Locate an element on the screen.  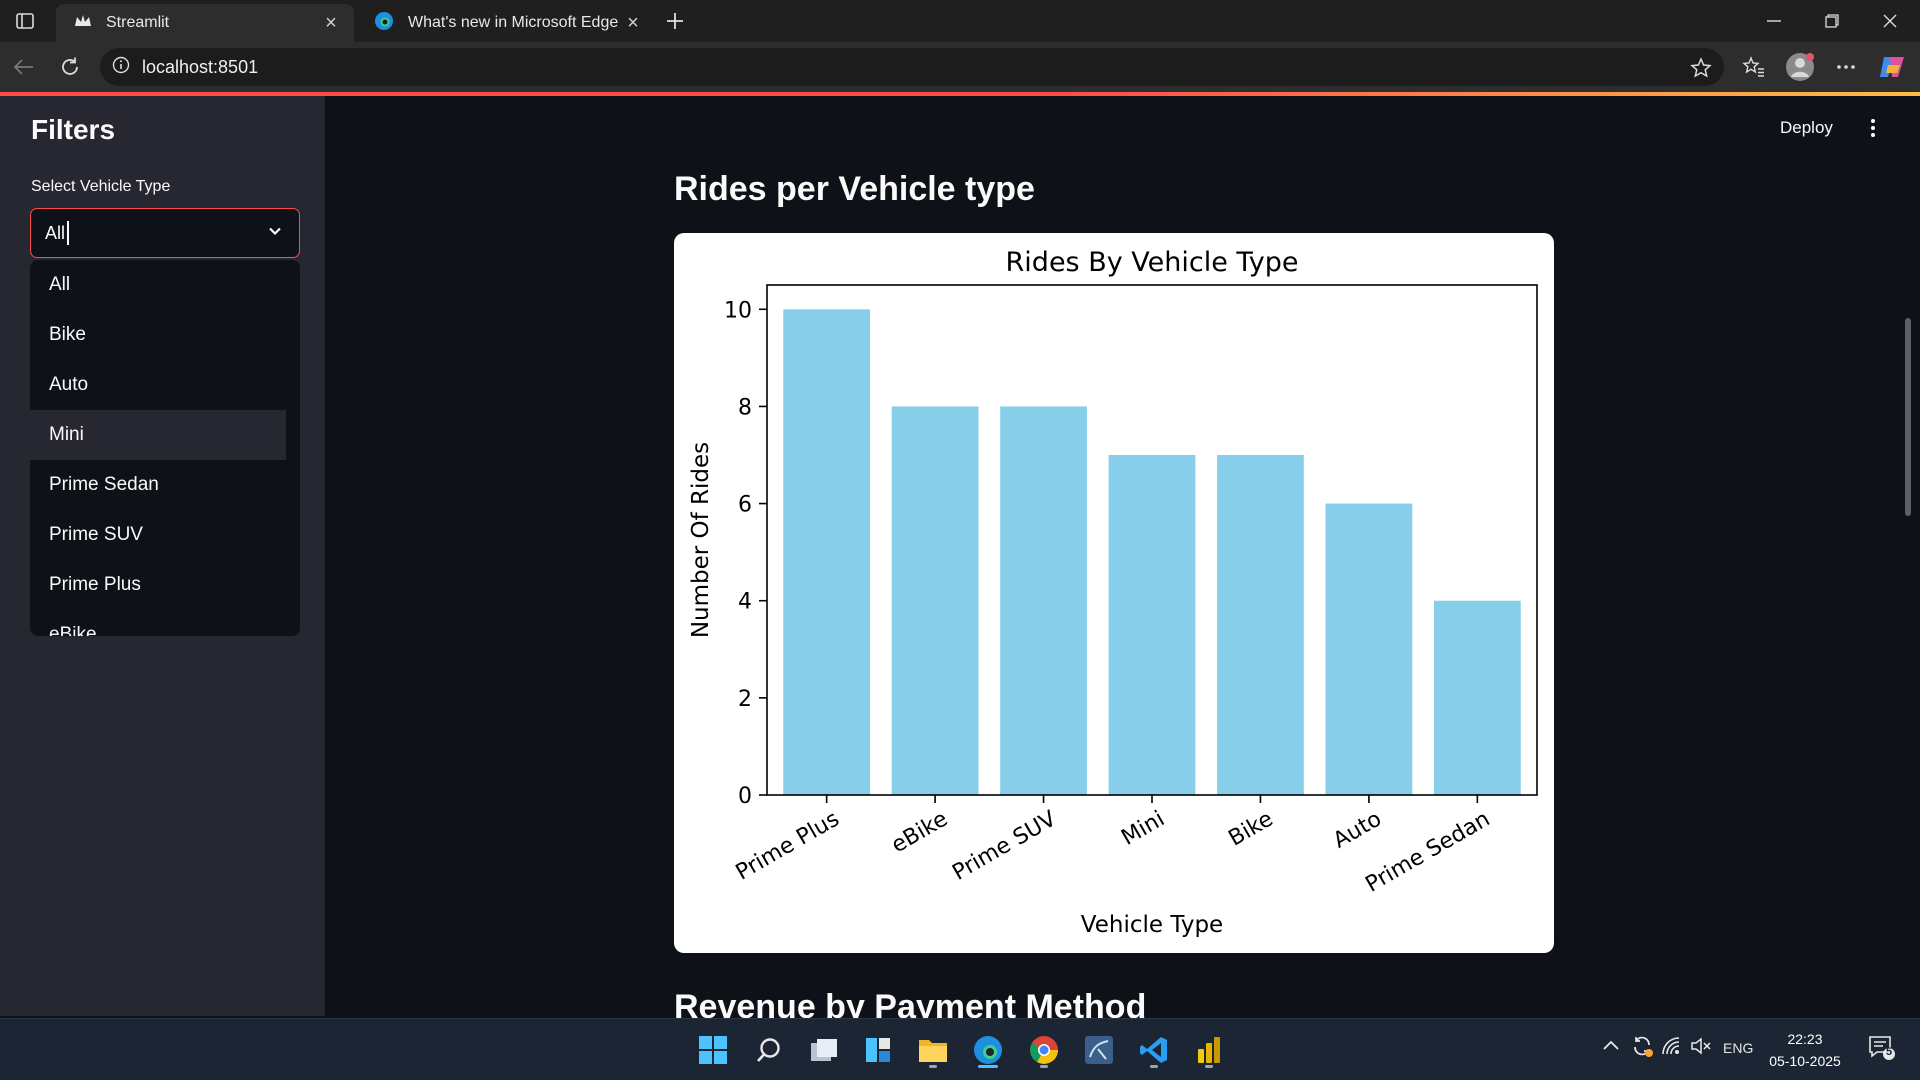
url-text: localhost:8501 is located at coordinates (200, 66).